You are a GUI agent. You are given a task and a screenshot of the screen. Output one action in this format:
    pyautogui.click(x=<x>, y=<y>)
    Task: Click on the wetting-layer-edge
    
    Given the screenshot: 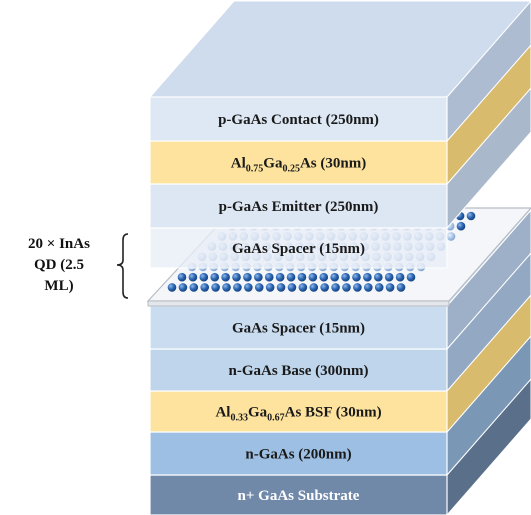 What is the action you would take?
    pyautogui.click(x=298, y=303)
    